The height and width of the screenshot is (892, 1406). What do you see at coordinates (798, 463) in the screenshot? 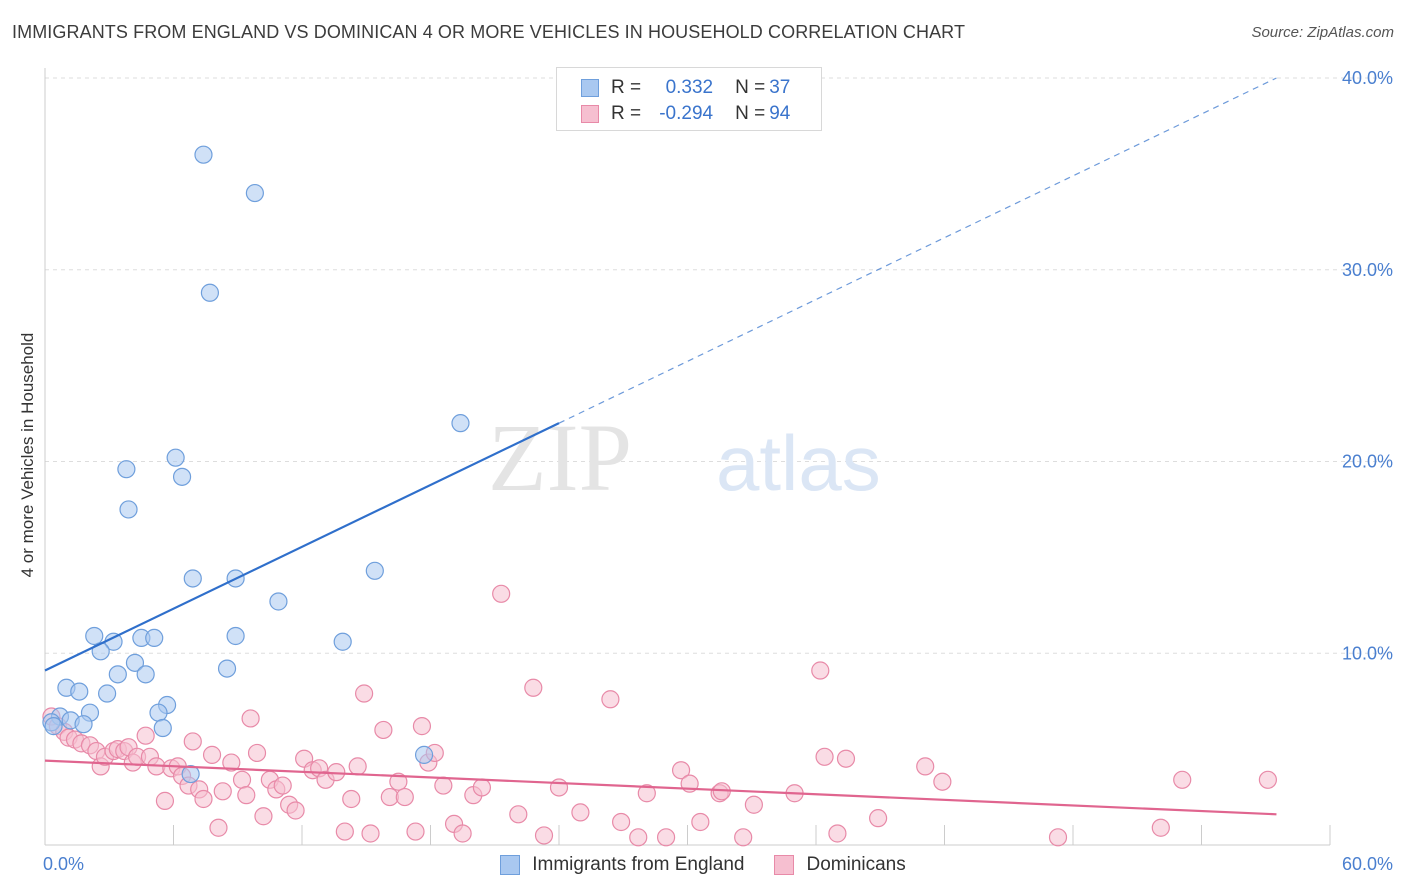
I see `watermark-atlas: atlas` at bounding box center [798, 463].